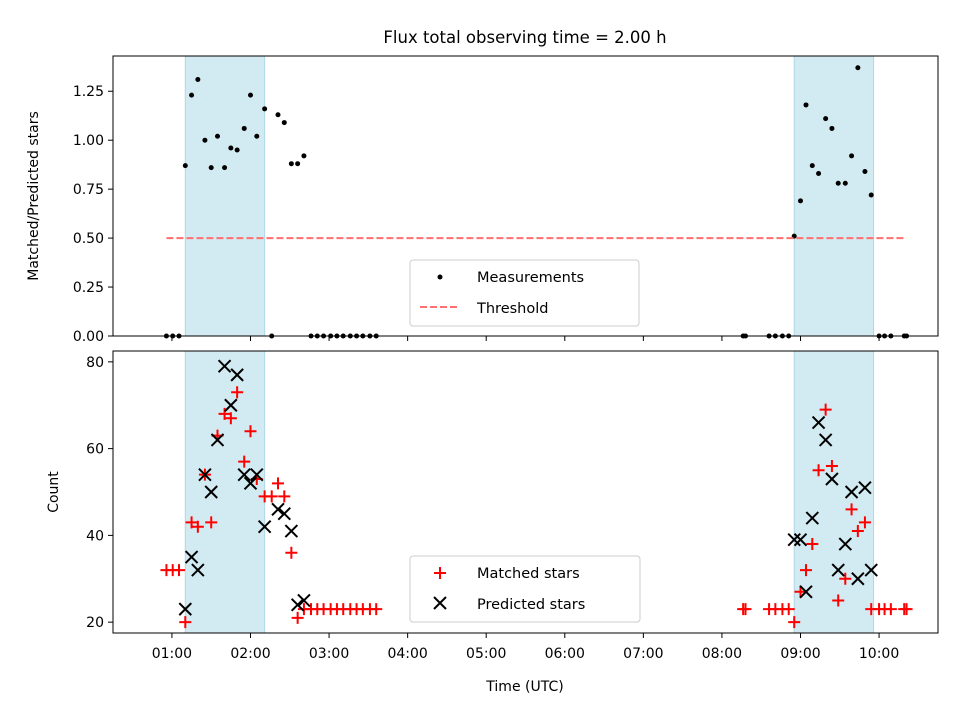  I want to click on legend-predicted-marker, so click(440, 603).